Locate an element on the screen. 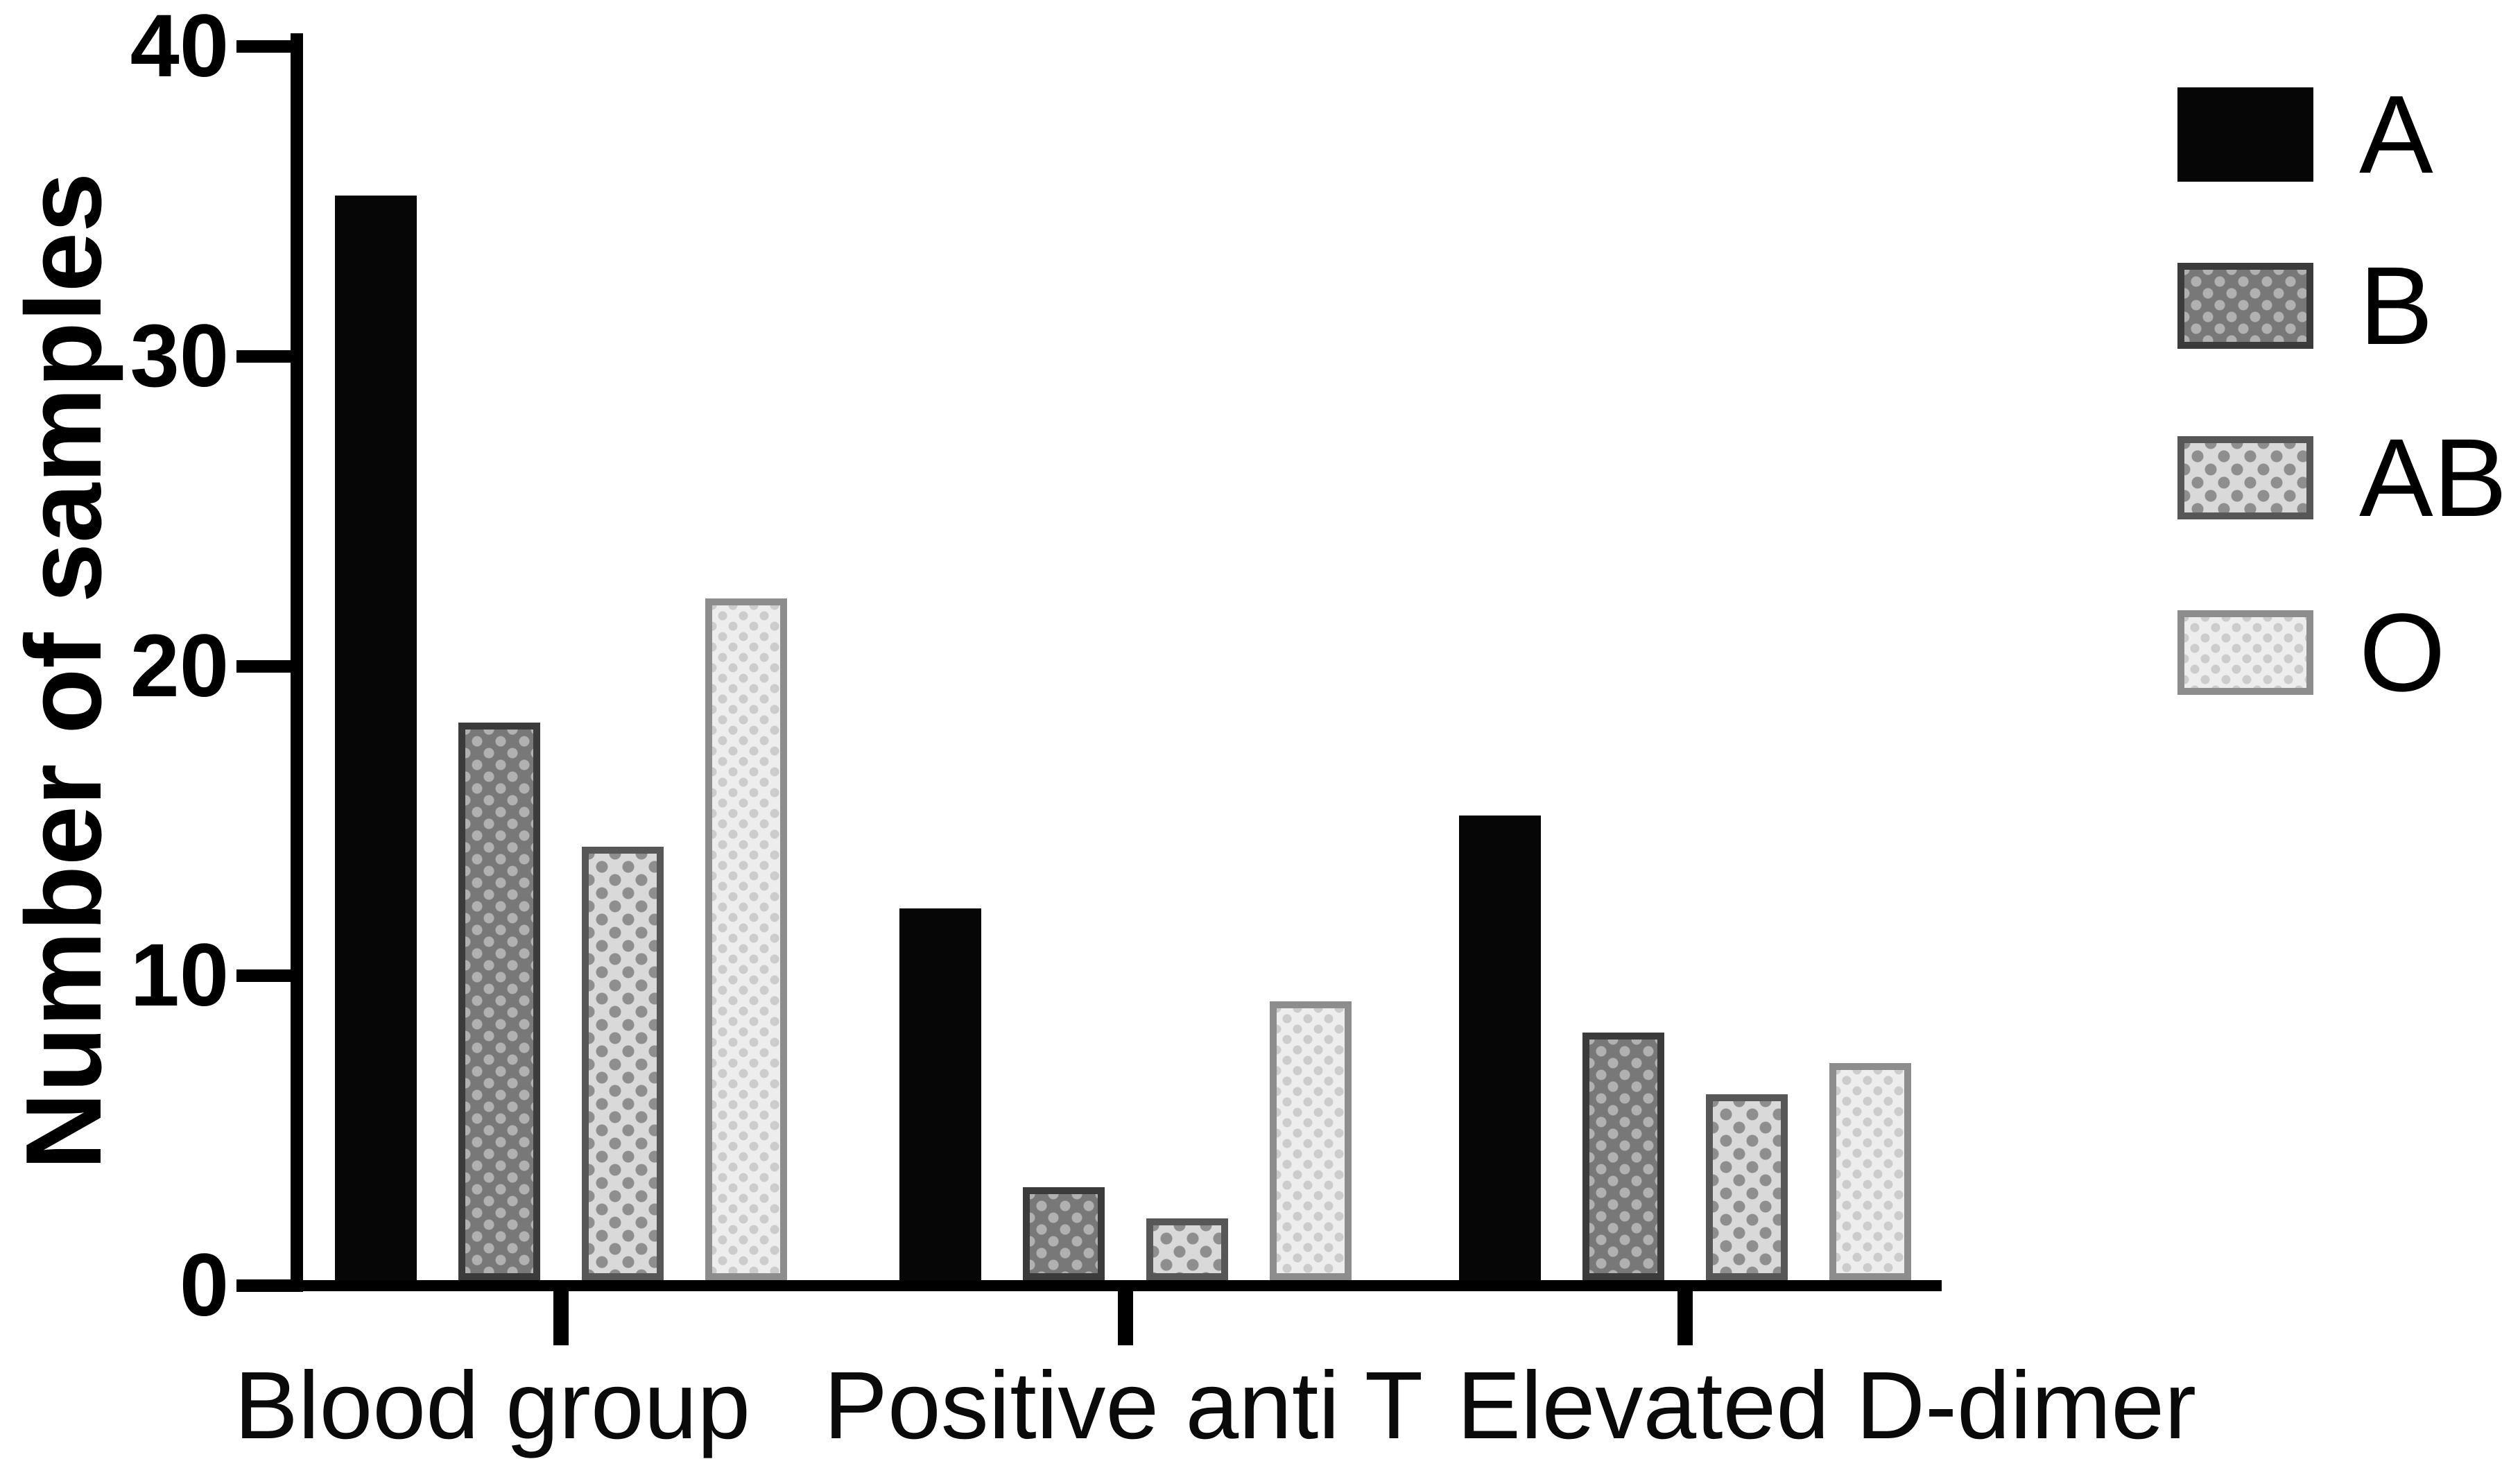  legend-swatch-b is located at coordinates (2245, 306).